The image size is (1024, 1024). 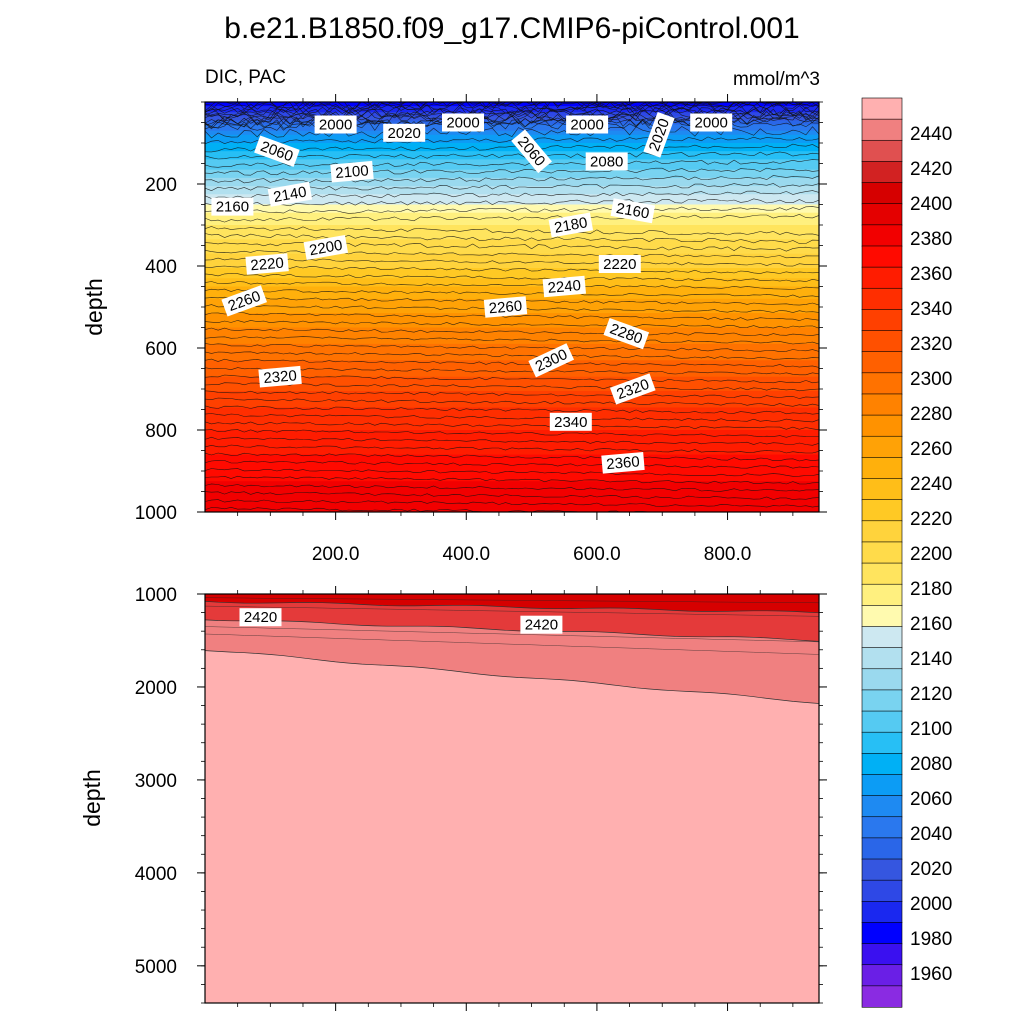 What do you see at coordinates (931, 904) in the screenshot?
I see `colorbar-label: 2000` at bounding box center [931, 904].